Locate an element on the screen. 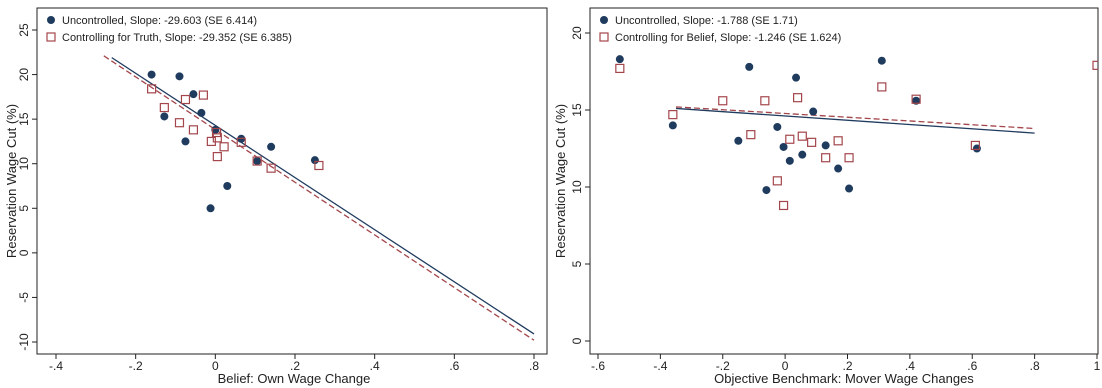  legend-label: Uncontrolled, Slope: -29.603 (SE 6.414) is located at coordinates (159, 21).